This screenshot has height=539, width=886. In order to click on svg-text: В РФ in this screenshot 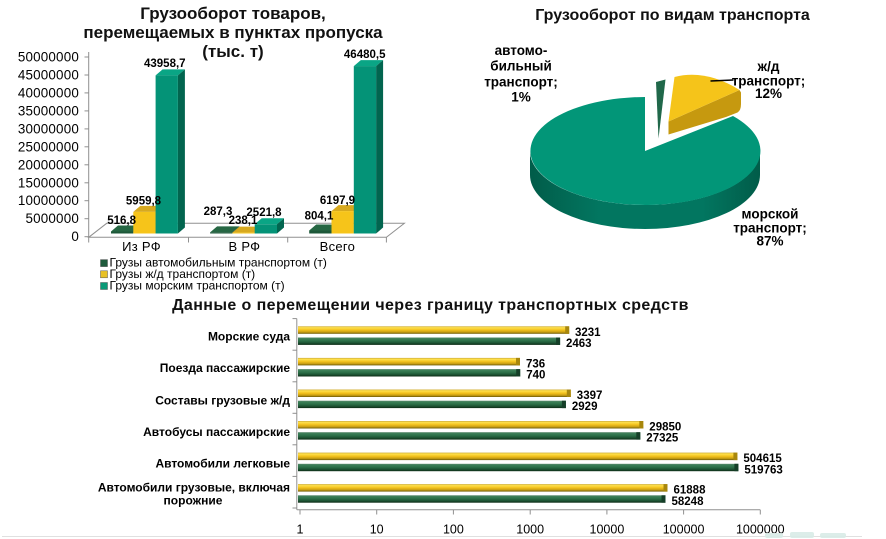, I will do `click(244, 246)`.